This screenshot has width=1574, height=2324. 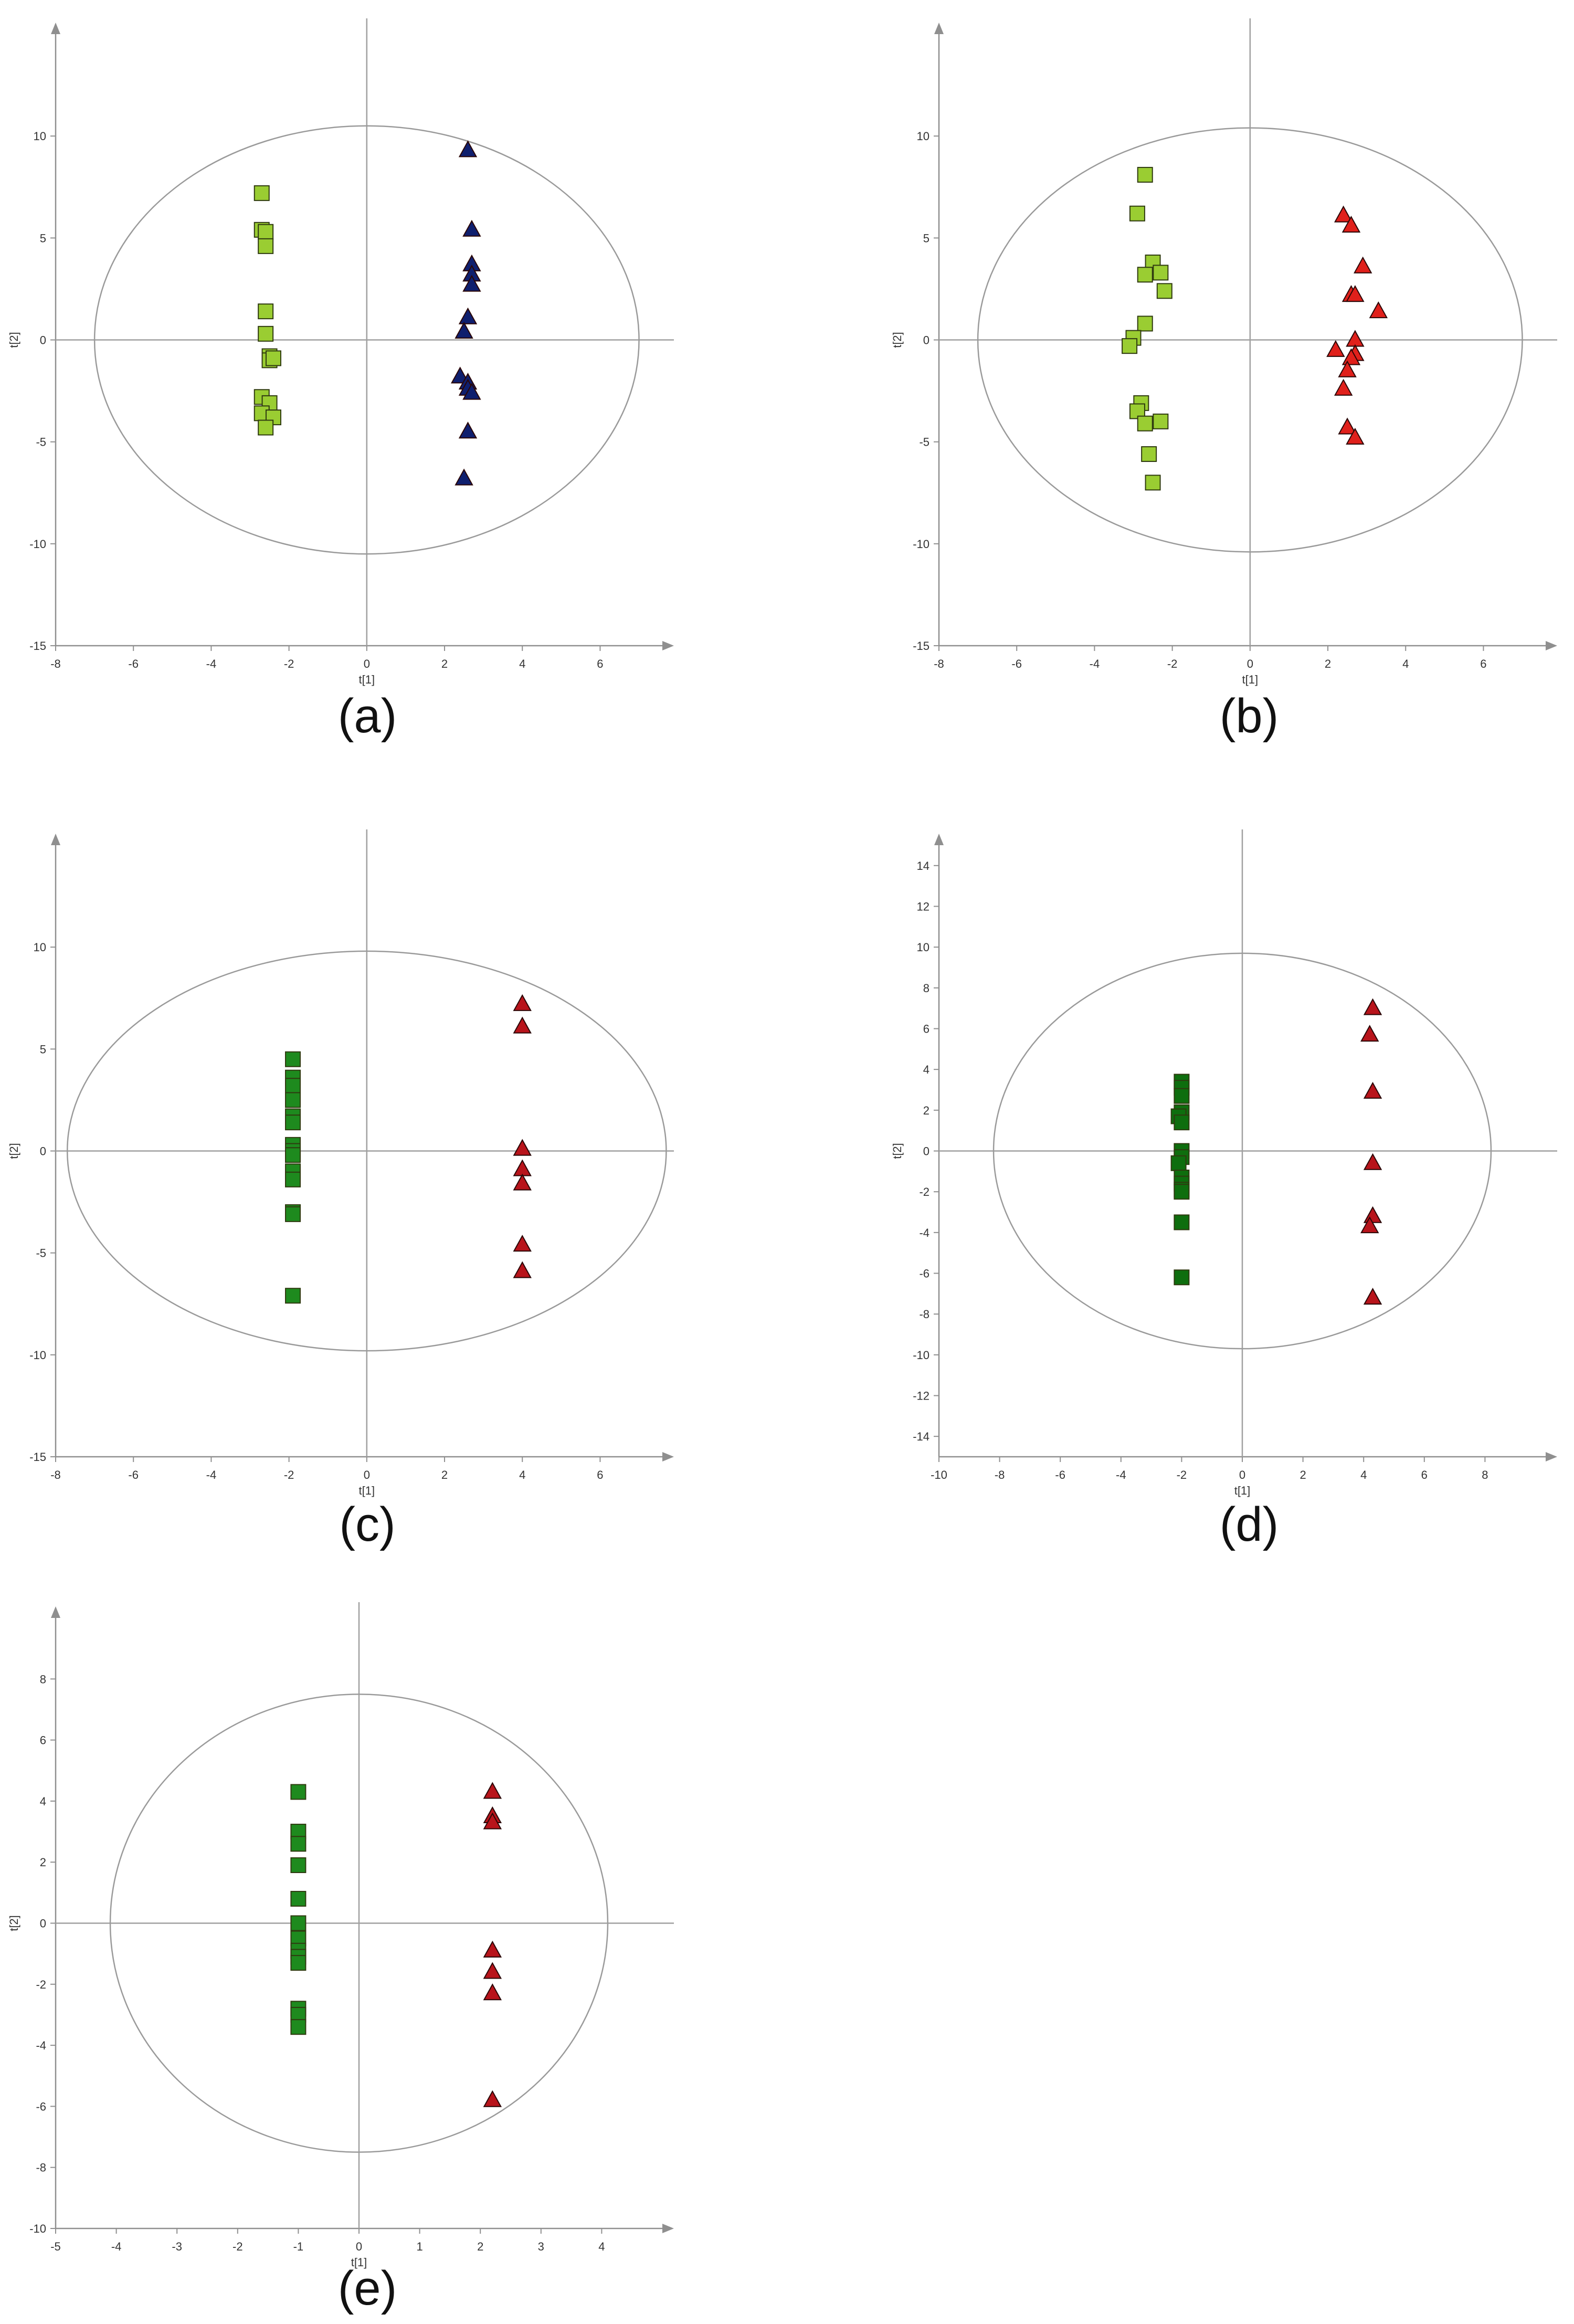 I want to click on y-tick-label: 2, so click(x=43, y=1863).